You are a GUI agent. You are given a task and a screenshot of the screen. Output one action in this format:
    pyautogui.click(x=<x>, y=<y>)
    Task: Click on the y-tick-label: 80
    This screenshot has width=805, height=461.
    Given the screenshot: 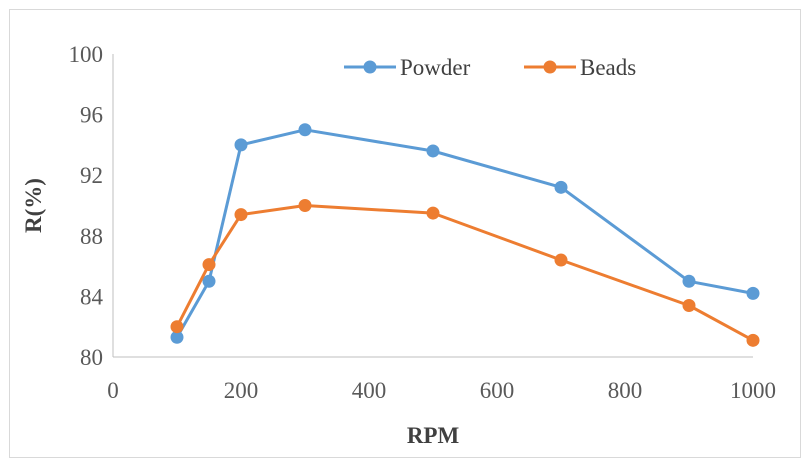 What is the action you would take?
    pyautogui.click(x=91, y=357)
    